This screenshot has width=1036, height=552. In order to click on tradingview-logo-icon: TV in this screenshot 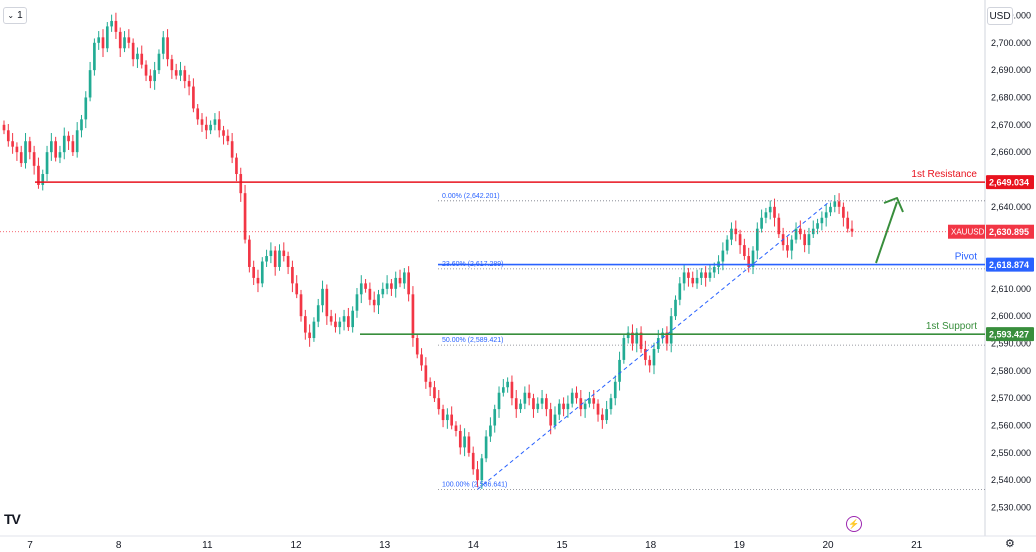, I will do `click(12, 519)`.